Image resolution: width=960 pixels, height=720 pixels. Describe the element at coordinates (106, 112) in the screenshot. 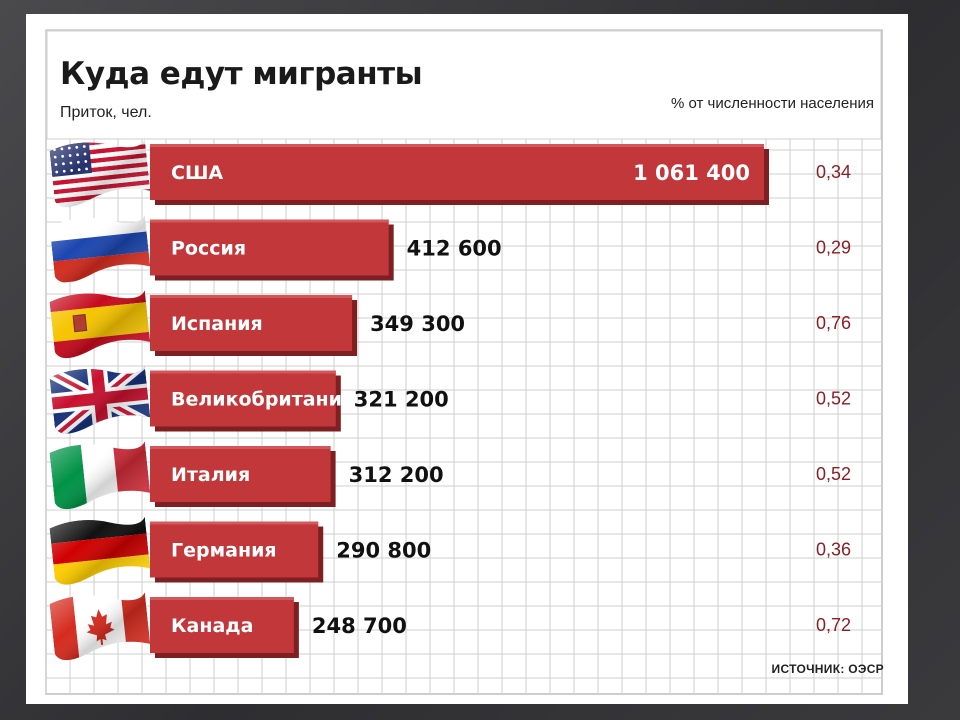

I see `unit-label-left: Приток, чел.` at that location.